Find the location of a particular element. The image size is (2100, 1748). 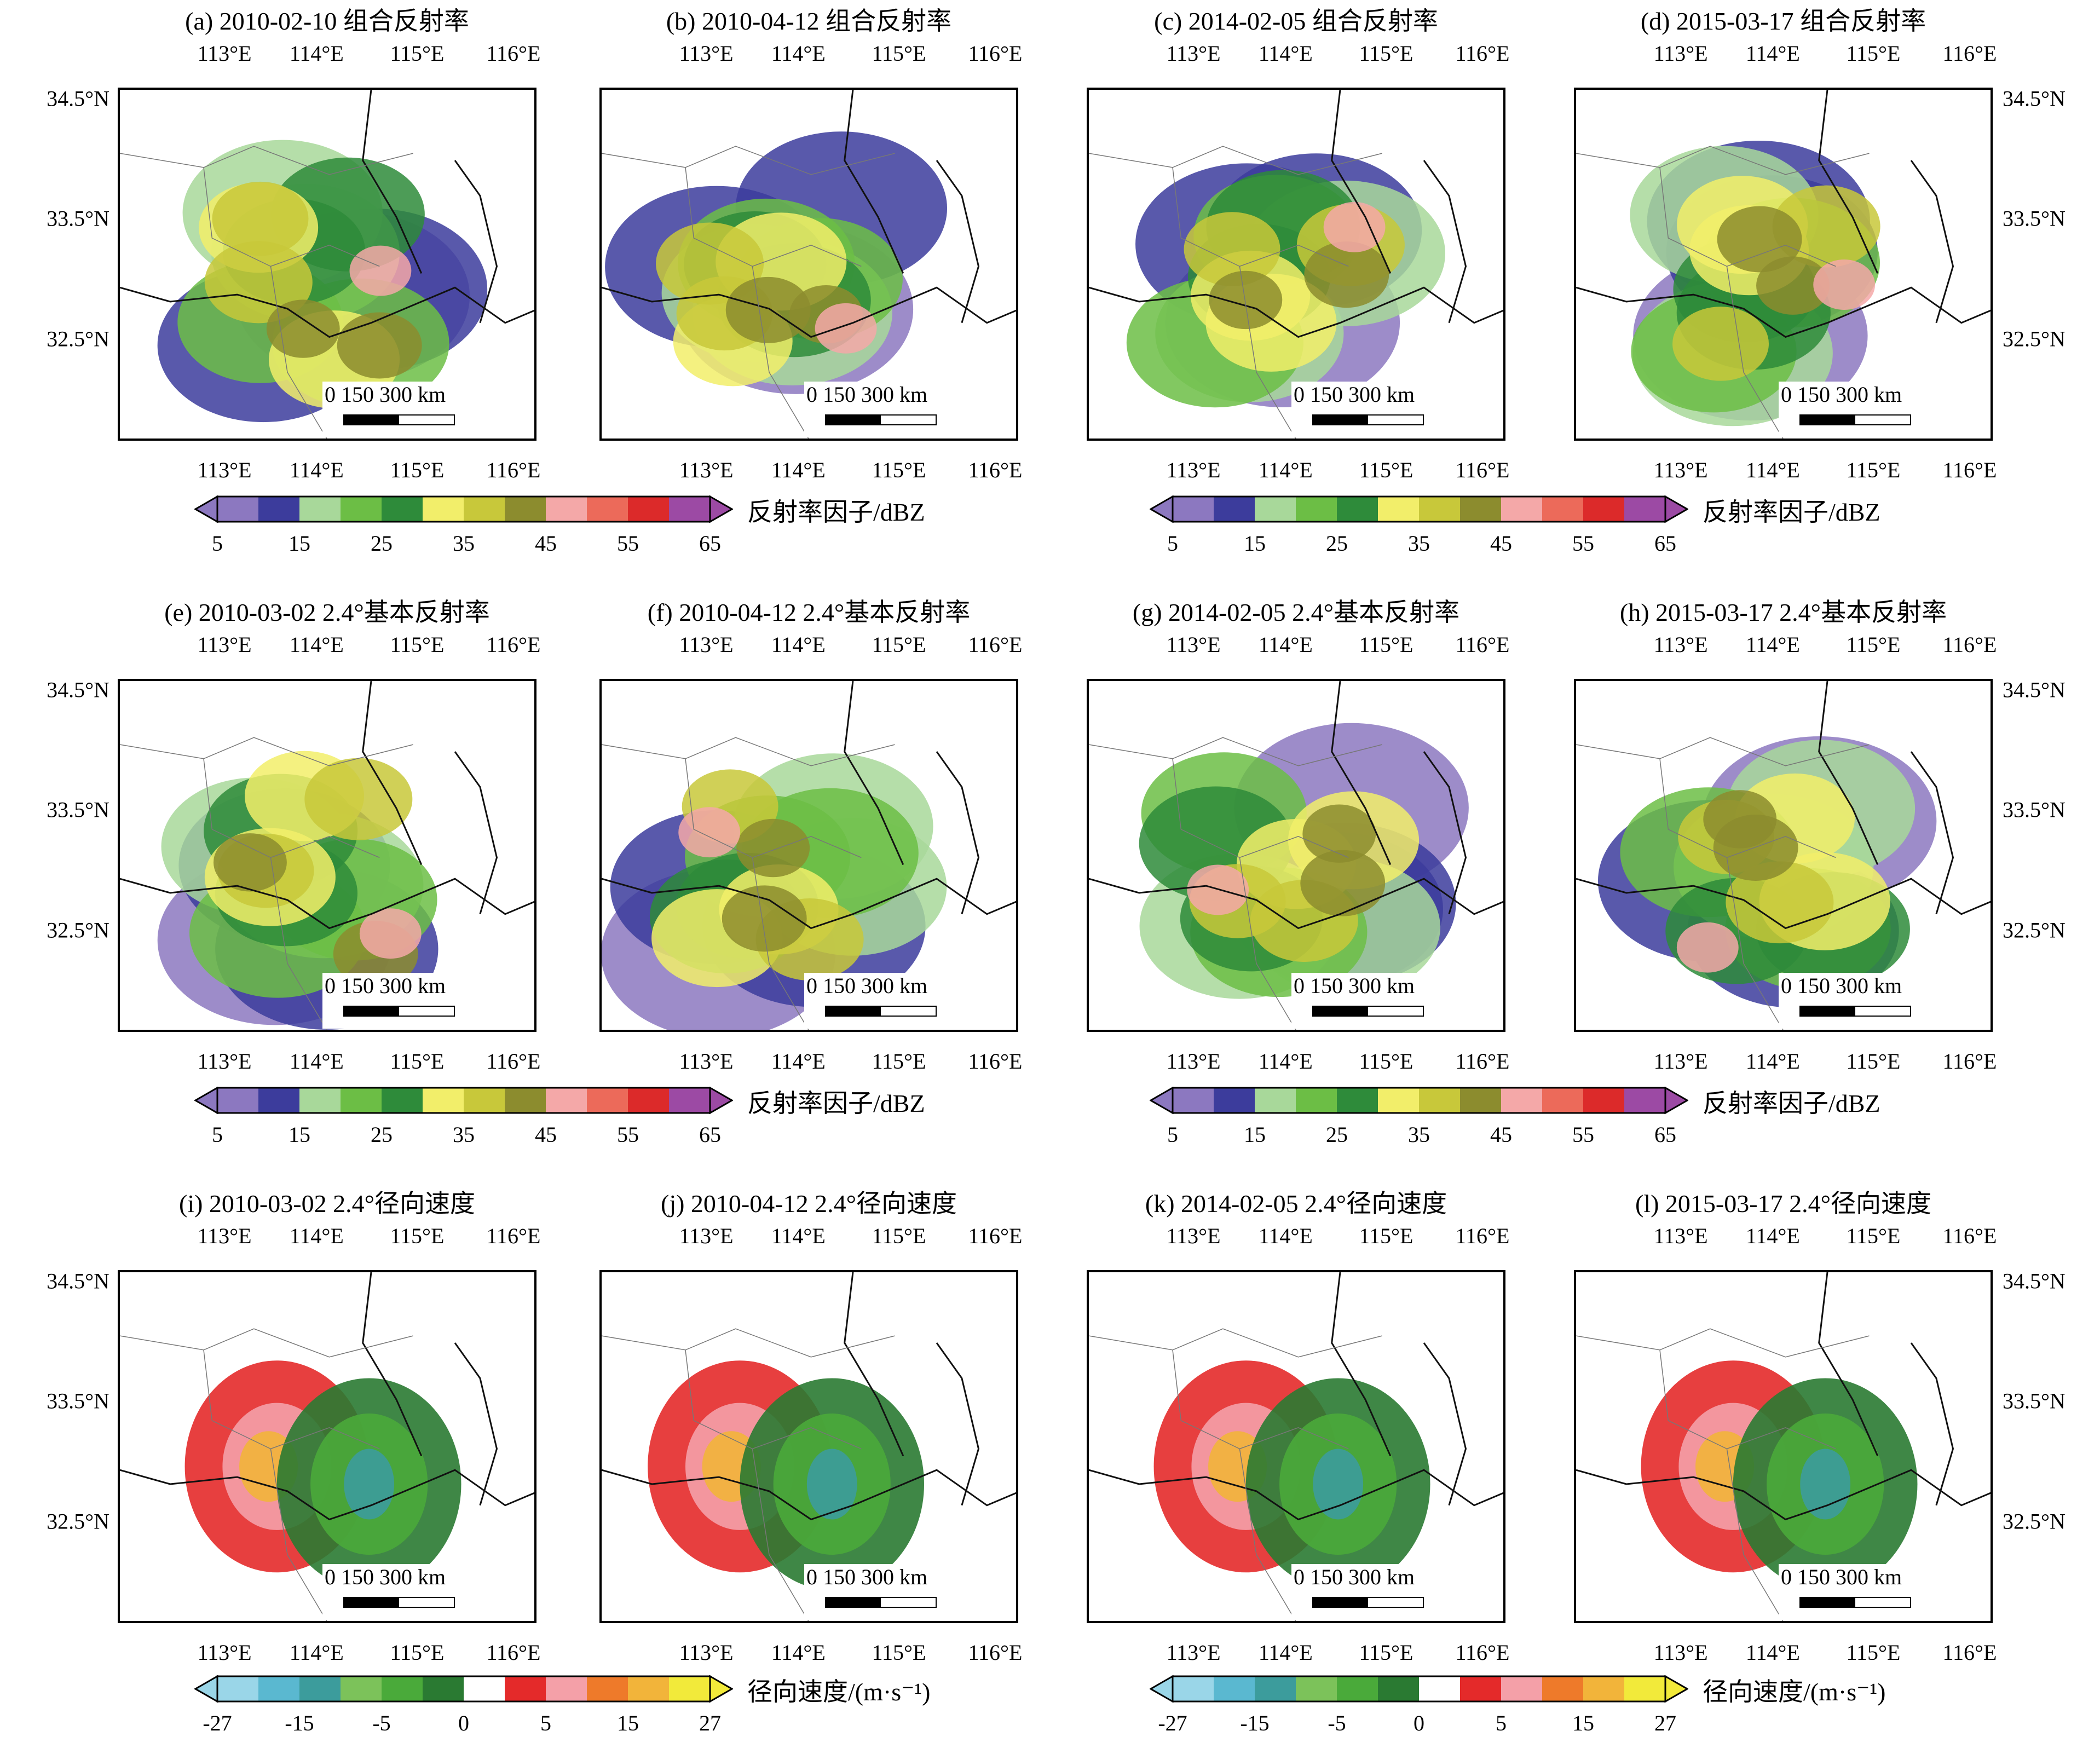

map-h: 0 150 300 km is located at coordinates (1783, 856).